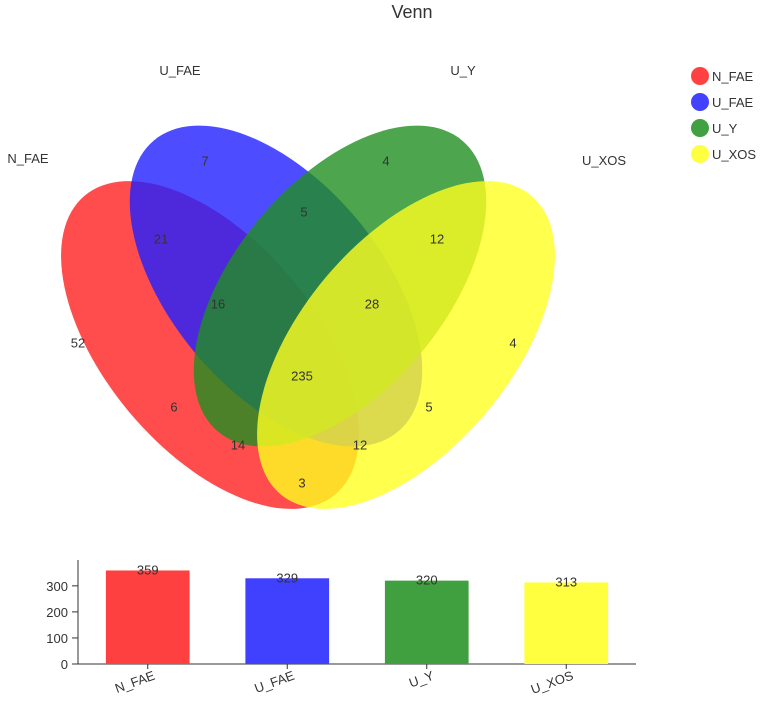 The height and width of the screenshot is (713, 765). I want to click on venn-region-value-n-fae: 52, so click(78, 342).